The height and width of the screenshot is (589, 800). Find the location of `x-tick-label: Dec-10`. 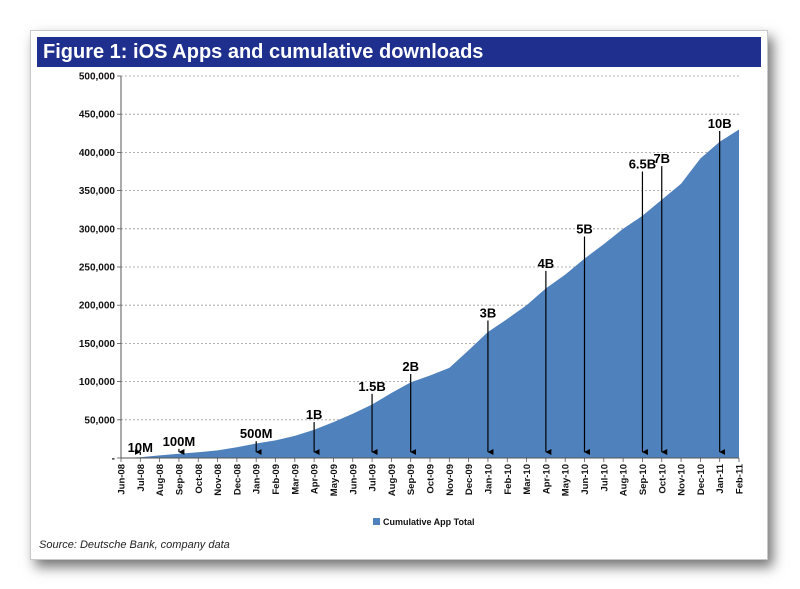

x-tick-label: Dec-10 is located at coordinates (701, 479).